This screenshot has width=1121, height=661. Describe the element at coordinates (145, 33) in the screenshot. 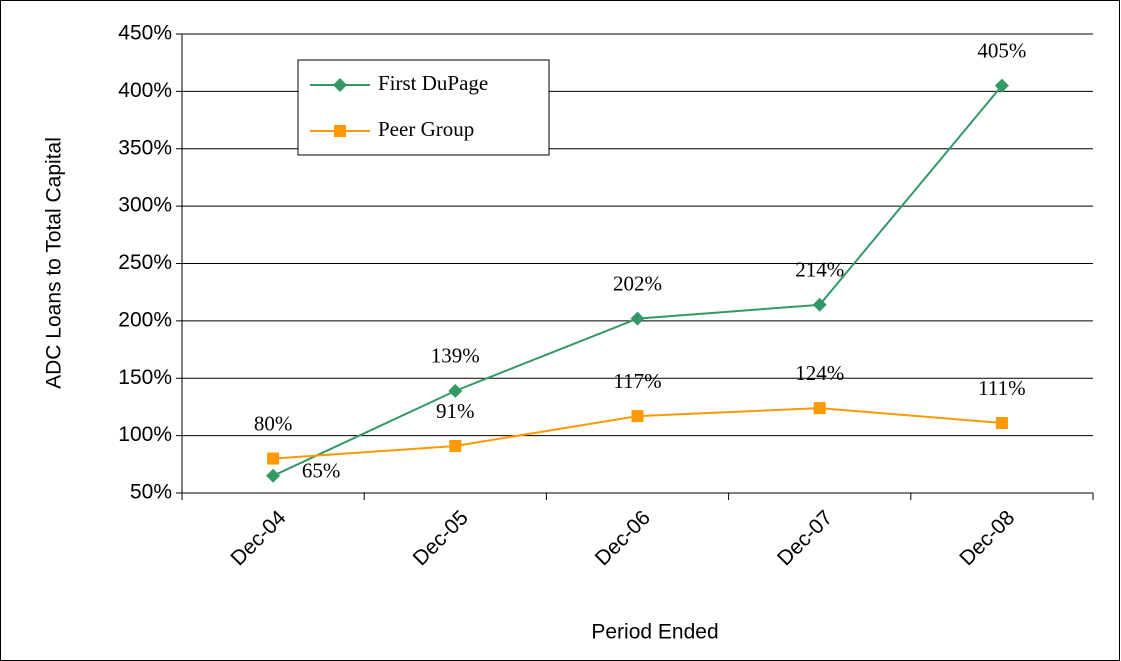

I see `y-tick-label: 450%` at that location.